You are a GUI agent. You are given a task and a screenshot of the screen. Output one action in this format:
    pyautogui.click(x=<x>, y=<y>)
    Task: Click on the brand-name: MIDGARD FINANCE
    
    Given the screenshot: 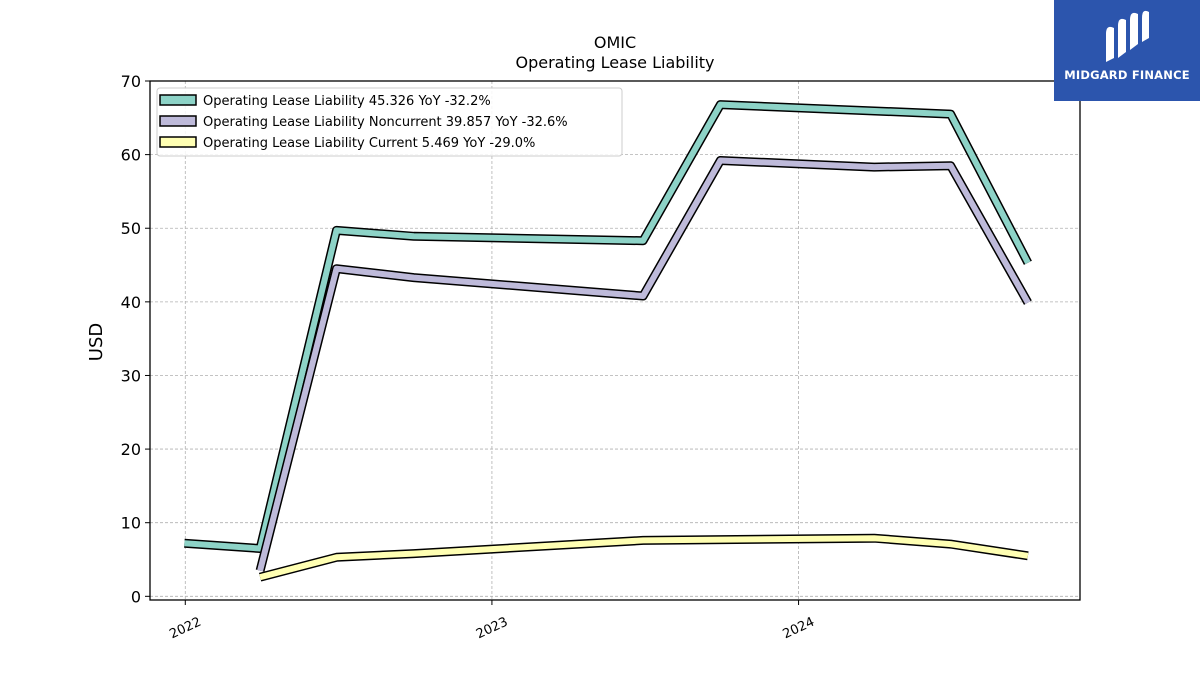 What is the action you would take?
    pyautogui.click(x=1127, y=75)
    